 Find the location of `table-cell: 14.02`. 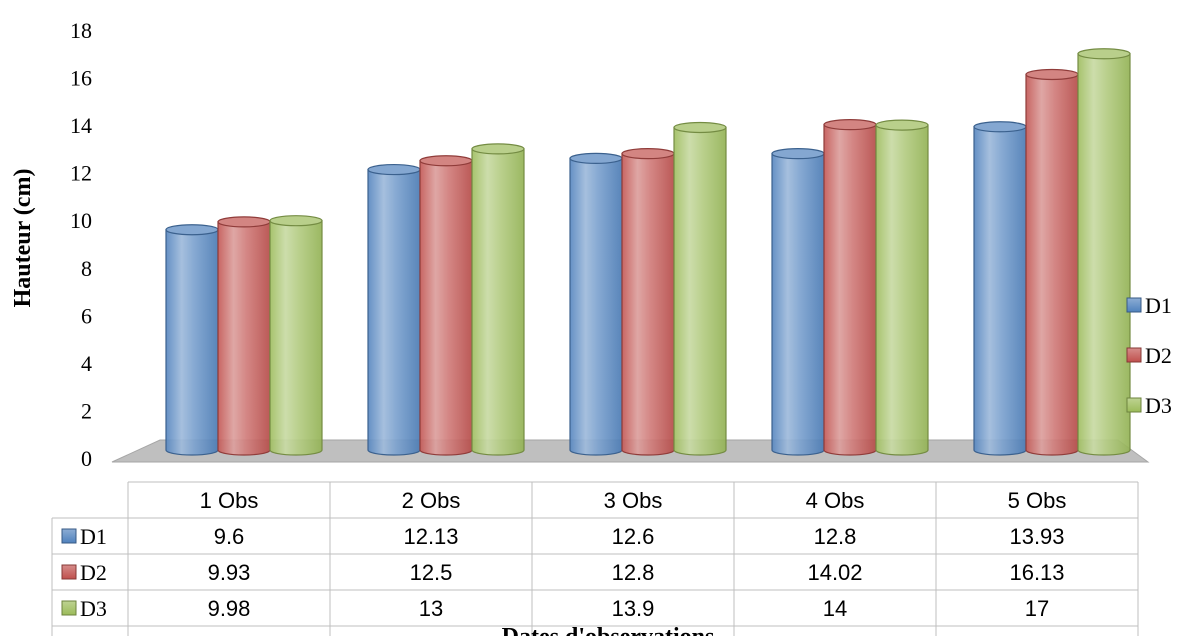

table-cell: 14.02 is located at coordinates (834, 572).